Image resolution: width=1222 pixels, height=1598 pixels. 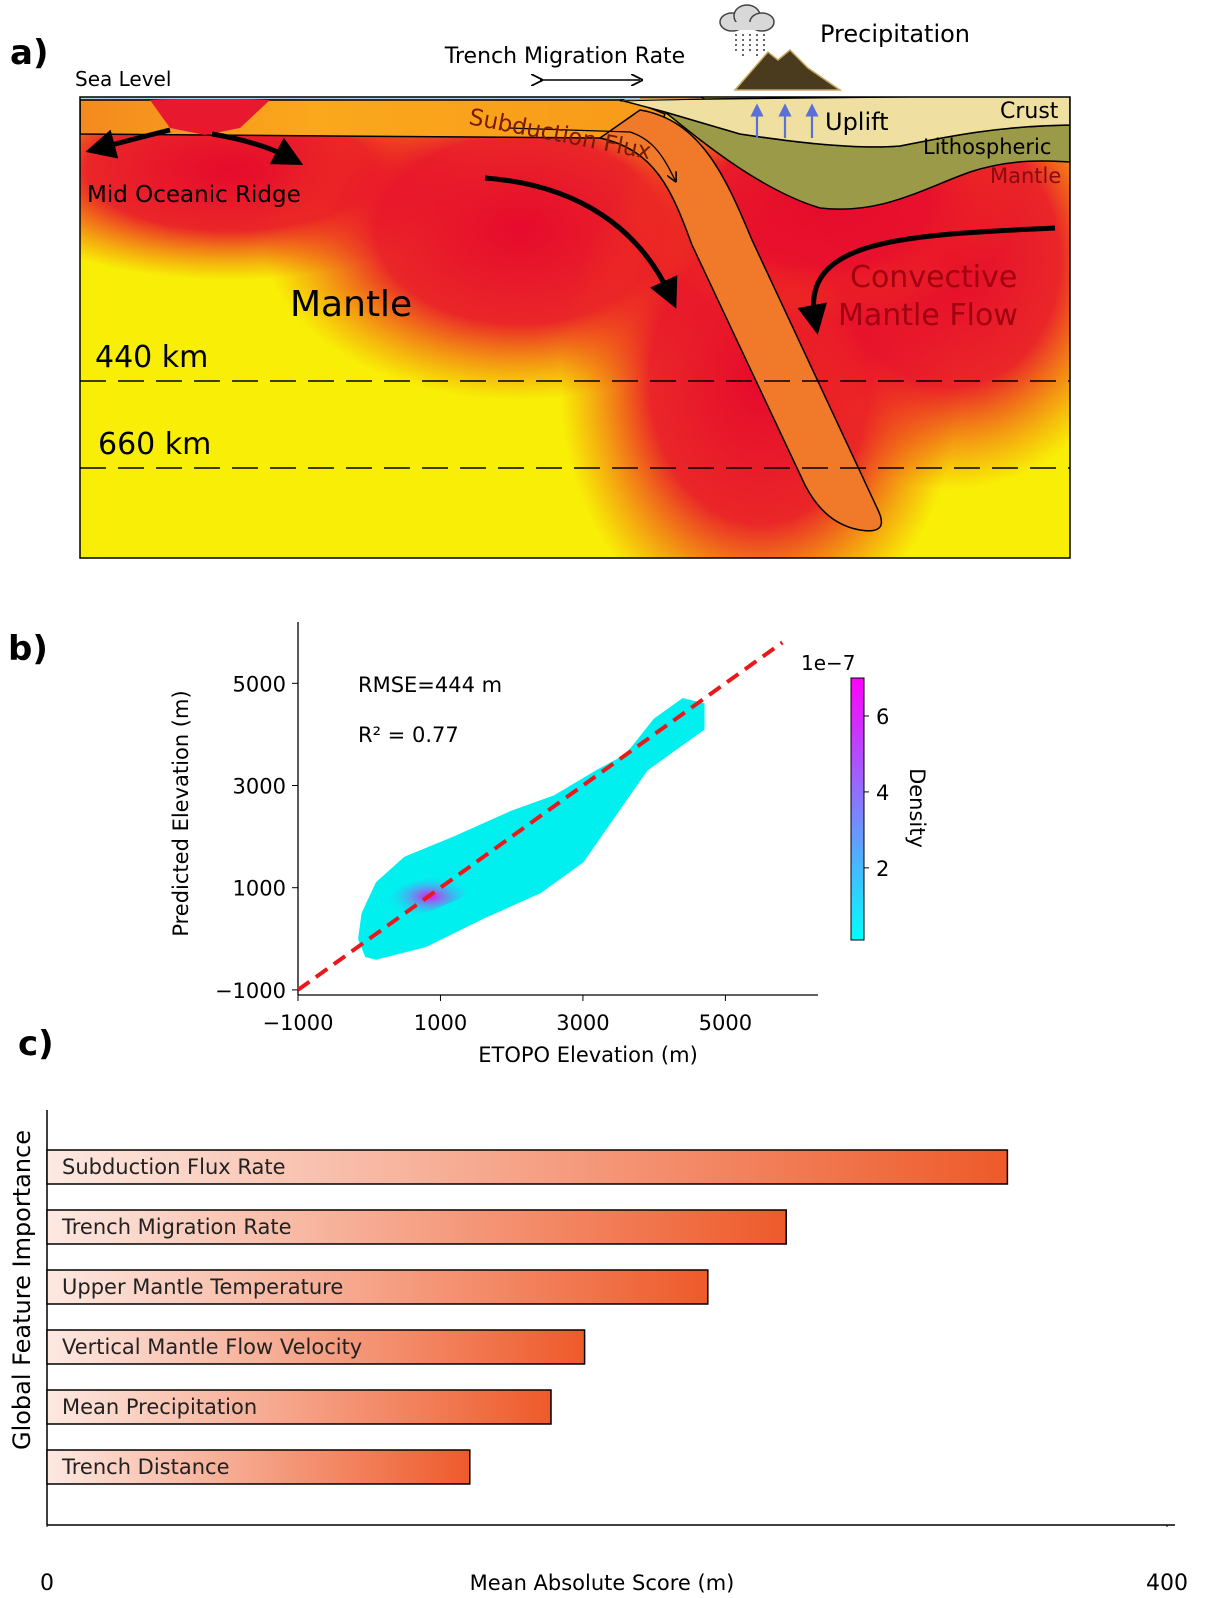 I want to click on label: 660 km, so click(x=154, y=444).